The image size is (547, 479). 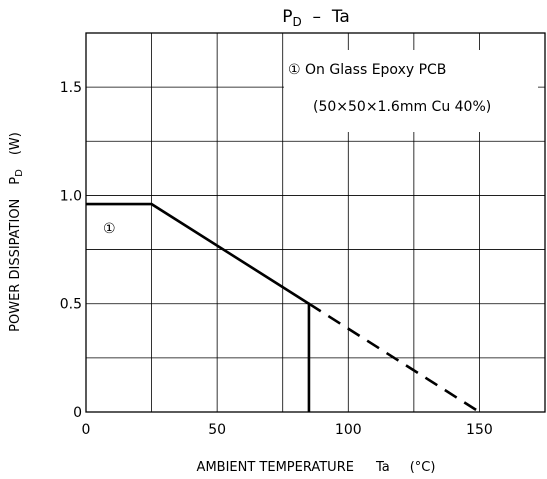 I want to click on y-axis-title-symbol: P, so click(x=15, y=181).